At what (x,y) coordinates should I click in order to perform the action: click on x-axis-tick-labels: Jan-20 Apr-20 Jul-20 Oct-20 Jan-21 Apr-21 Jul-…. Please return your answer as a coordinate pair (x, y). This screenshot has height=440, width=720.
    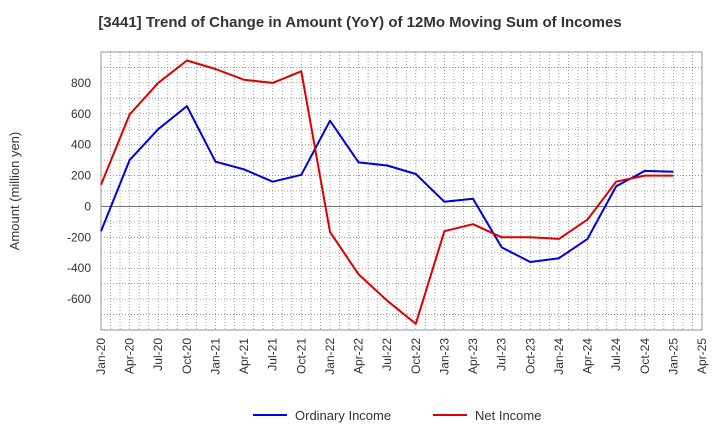
    Looking at the image, I should click on (401, 356).